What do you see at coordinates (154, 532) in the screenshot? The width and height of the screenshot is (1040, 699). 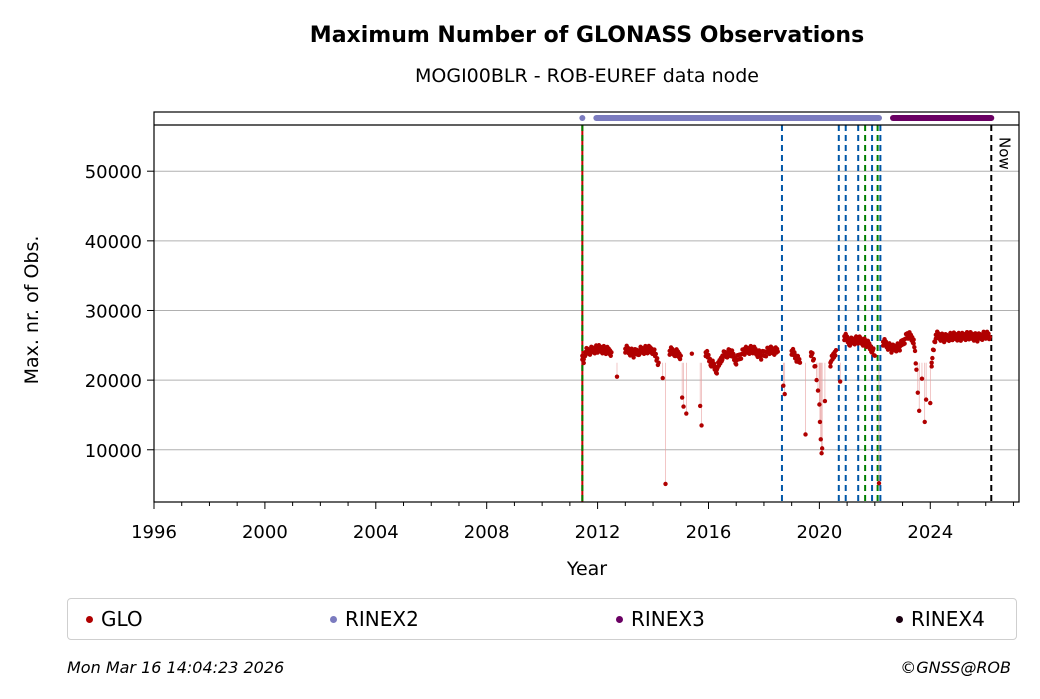 I see `x-tick-label: 1996` at bounding box center [154, 532].